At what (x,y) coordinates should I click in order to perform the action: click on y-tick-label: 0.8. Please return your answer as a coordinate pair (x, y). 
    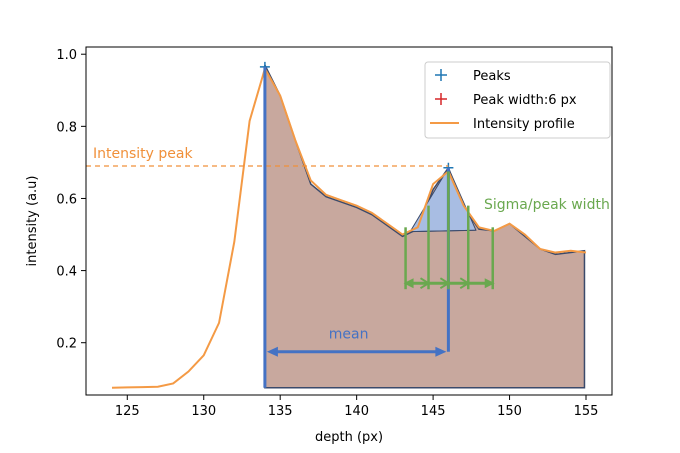
    Looking at the image, I should click on (66, 127).